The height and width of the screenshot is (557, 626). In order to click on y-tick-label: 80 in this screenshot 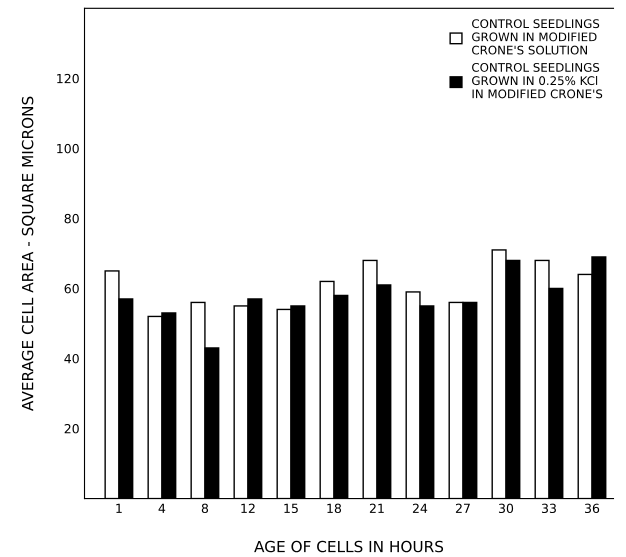, I will do `click(71, 219)`.